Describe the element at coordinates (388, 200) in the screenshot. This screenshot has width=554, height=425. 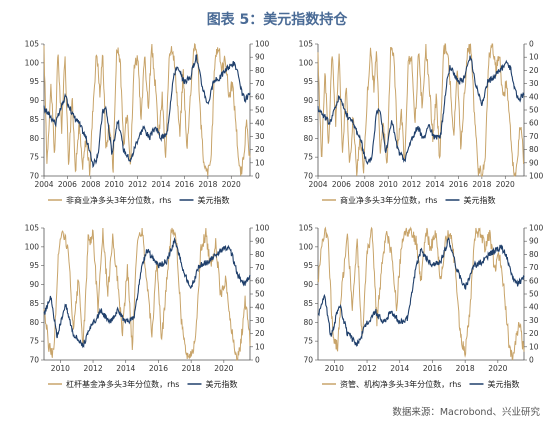
I see `legend-label-net: 商业净多头3年分位数，rhs` at that location.